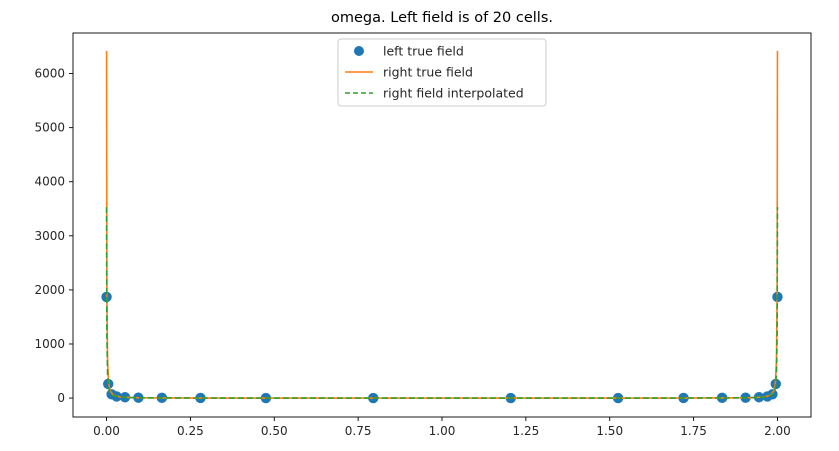 The height and width of the screenshot is (451, 839). What do you see at coordinates (49, 74) in the screenshot?
I see `y-tick-label: 6000` at bounding box center [49, 74].